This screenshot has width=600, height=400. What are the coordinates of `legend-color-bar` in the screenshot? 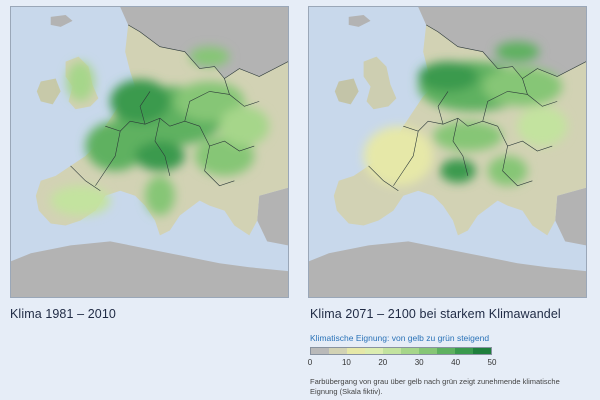 It's located at (401, 351).